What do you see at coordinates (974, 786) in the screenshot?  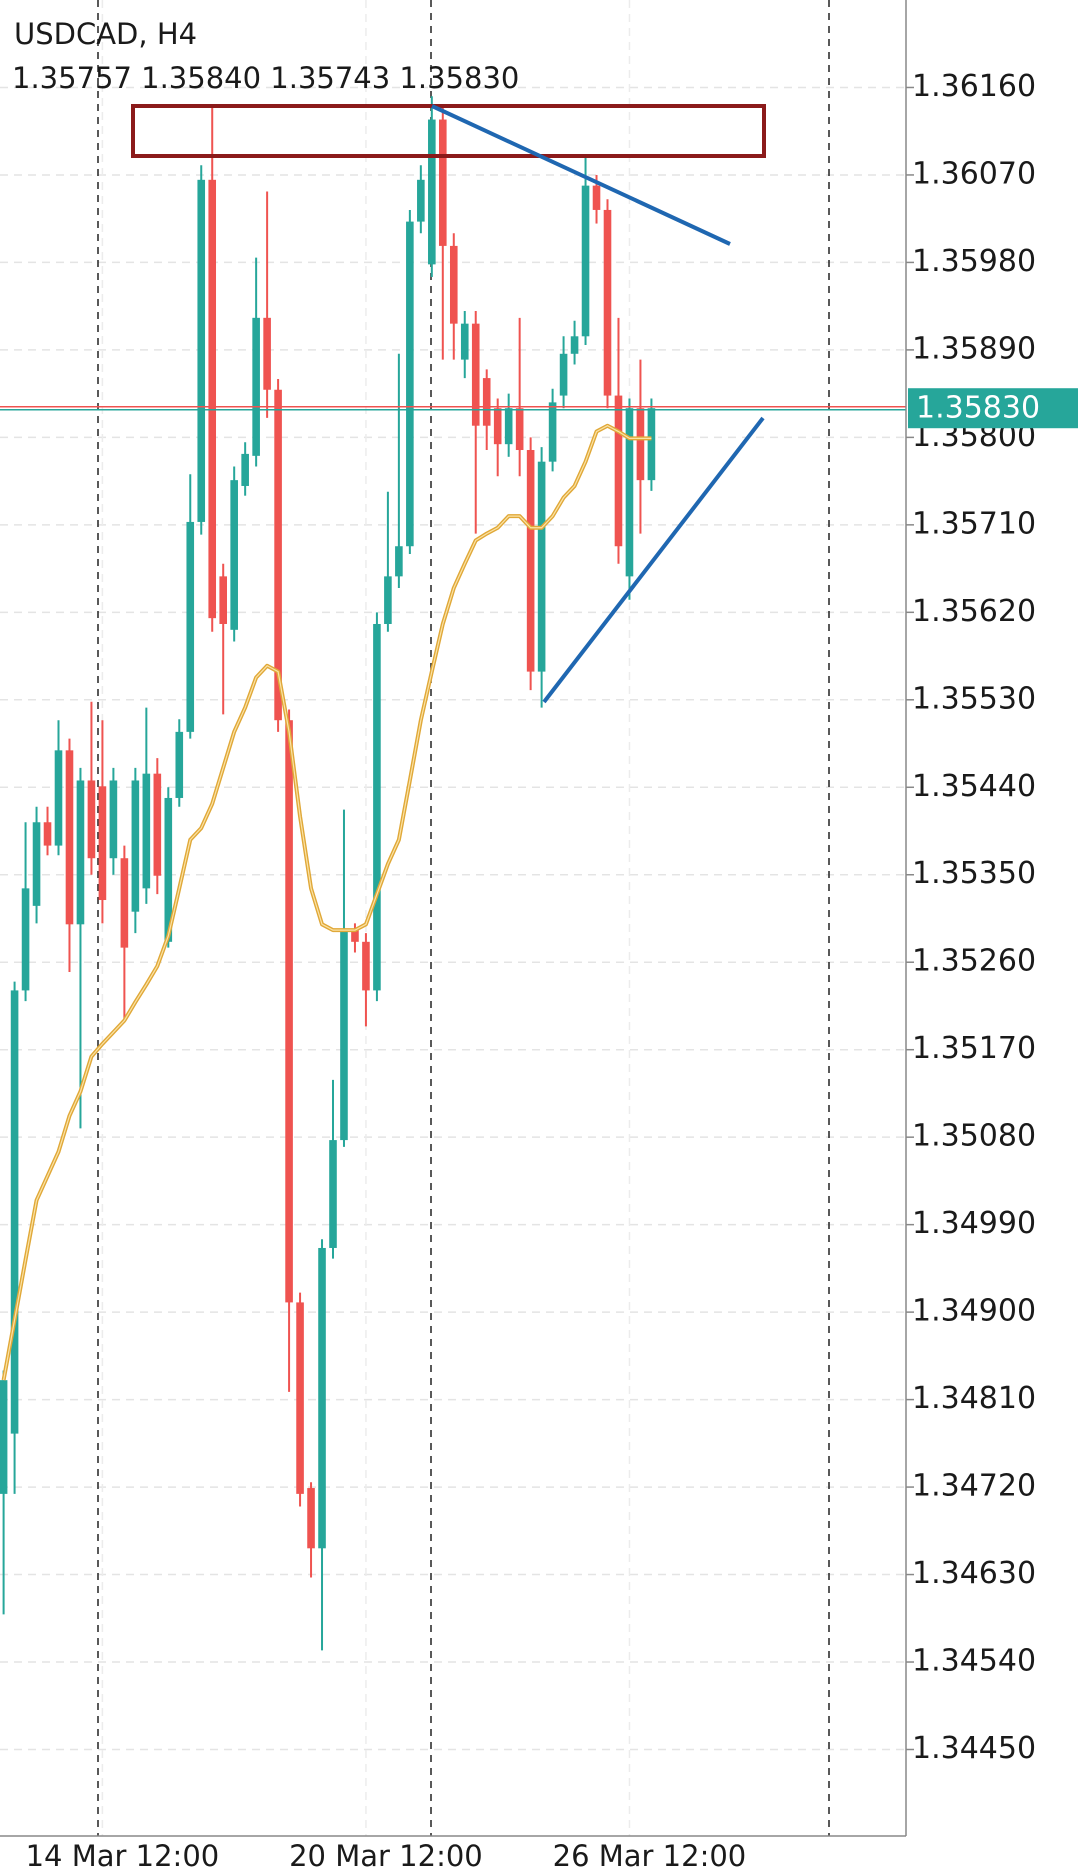 I see `y-tick-label: 1.35440` at bounding box center [974, 786].